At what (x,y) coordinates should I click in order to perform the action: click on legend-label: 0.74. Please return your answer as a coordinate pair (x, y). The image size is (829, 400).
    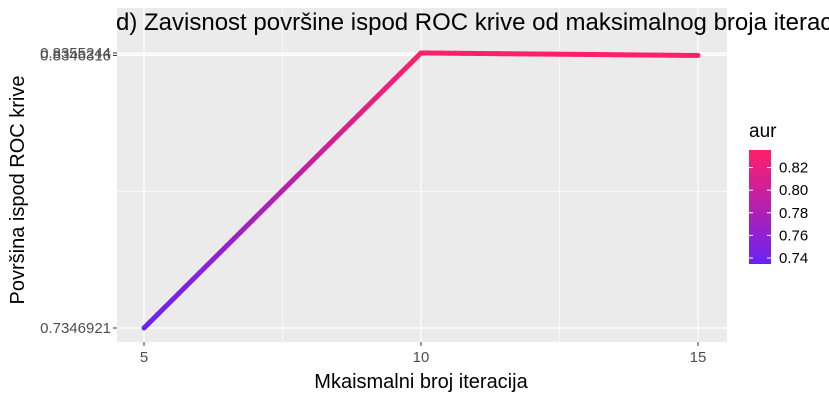
    Looking at the image, I should click on (793, 258).